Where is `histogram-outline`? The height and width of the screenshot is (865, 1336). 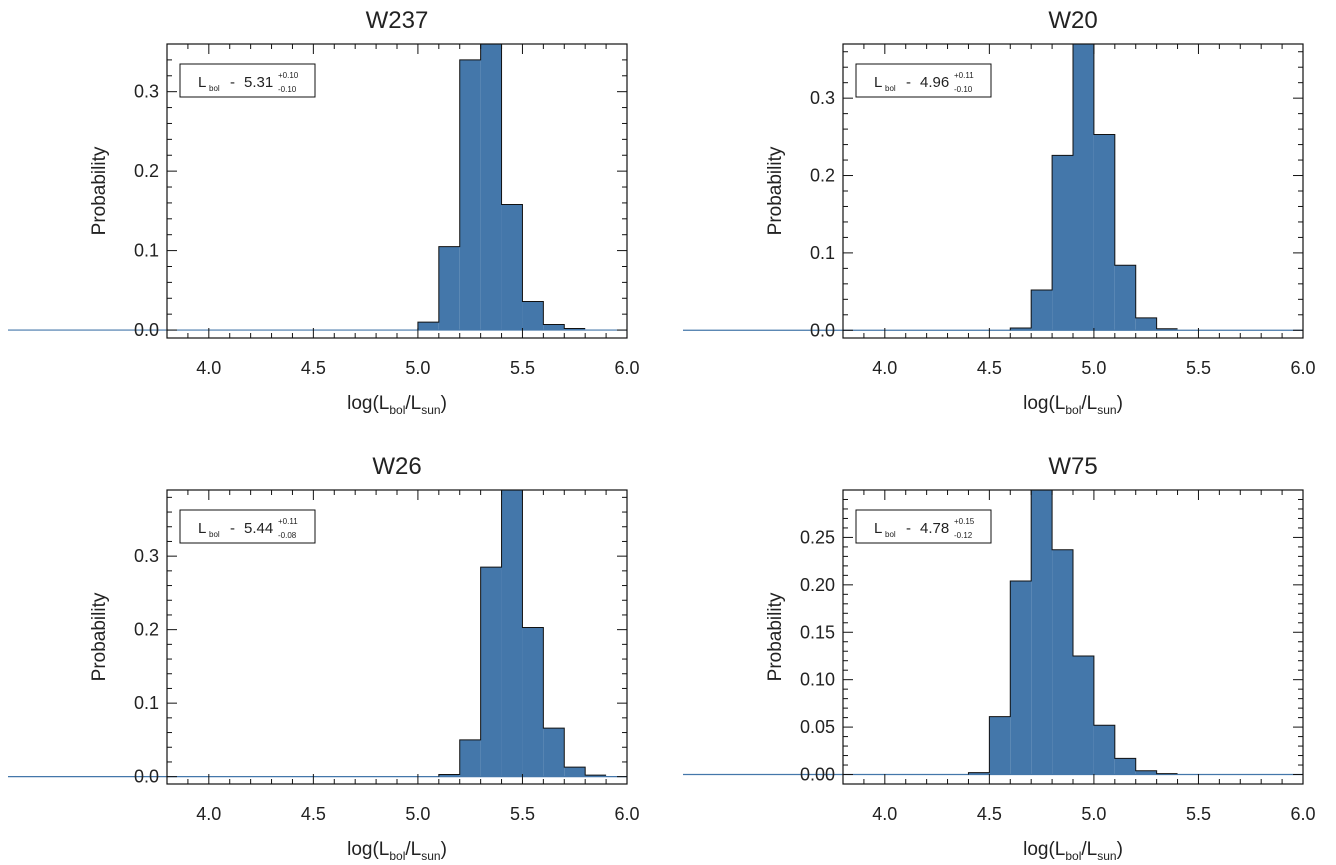 histogram-outline is located at coordinates (1093, 187).